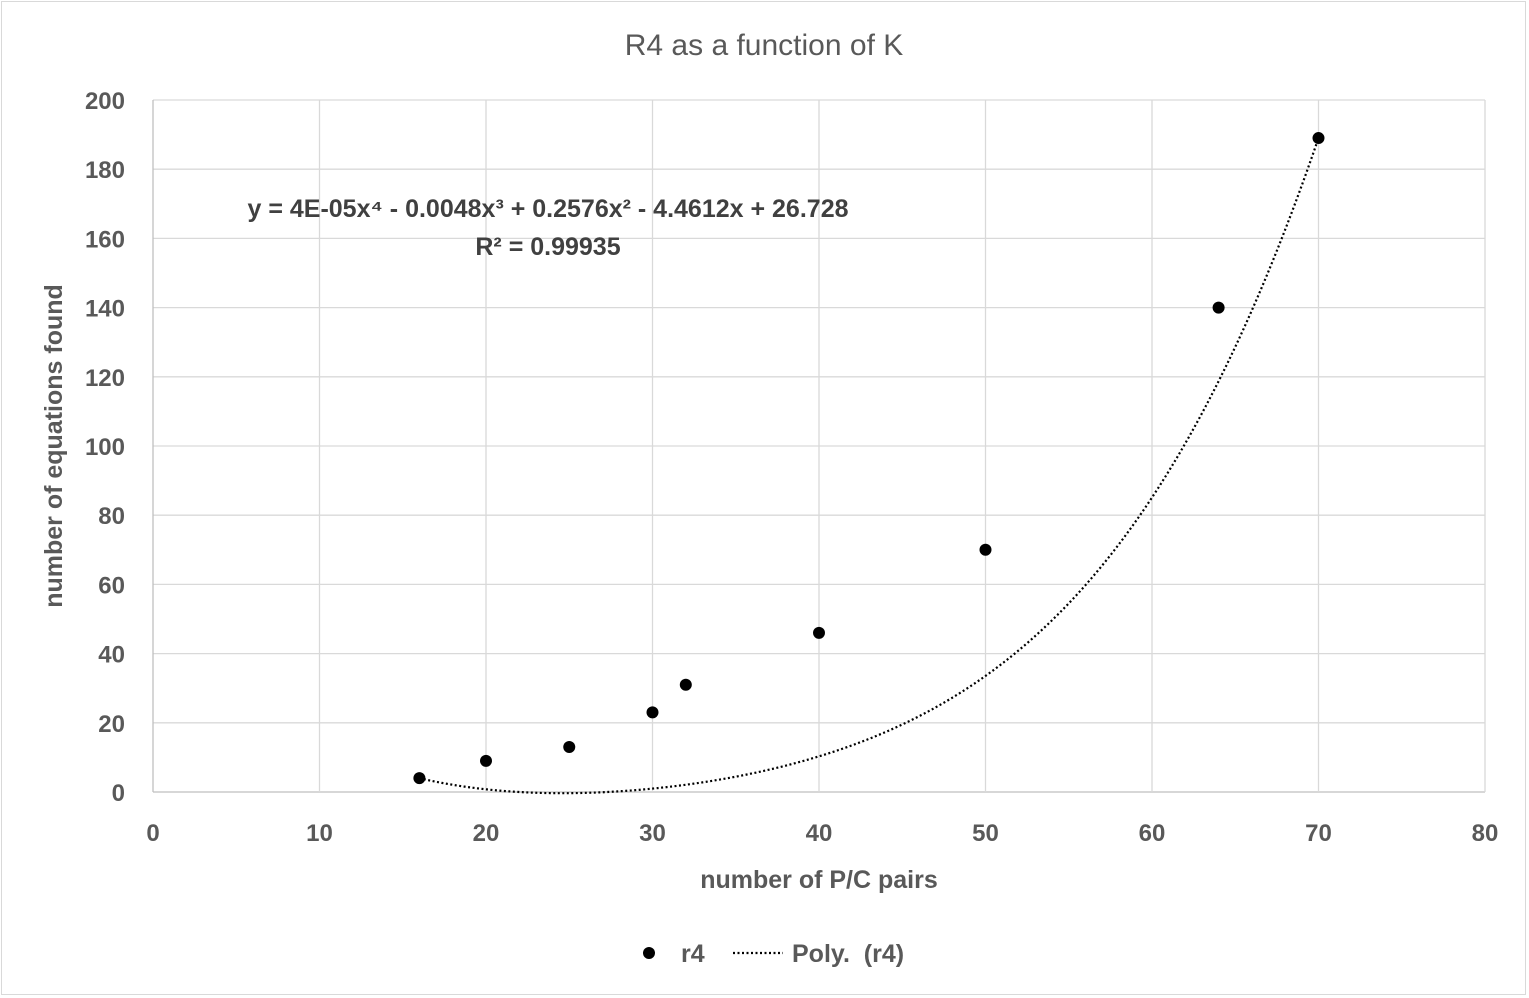  I want to click on x-axis-ticks: 0 10 20 30 40 50 60 70 80, so click(822, 833).